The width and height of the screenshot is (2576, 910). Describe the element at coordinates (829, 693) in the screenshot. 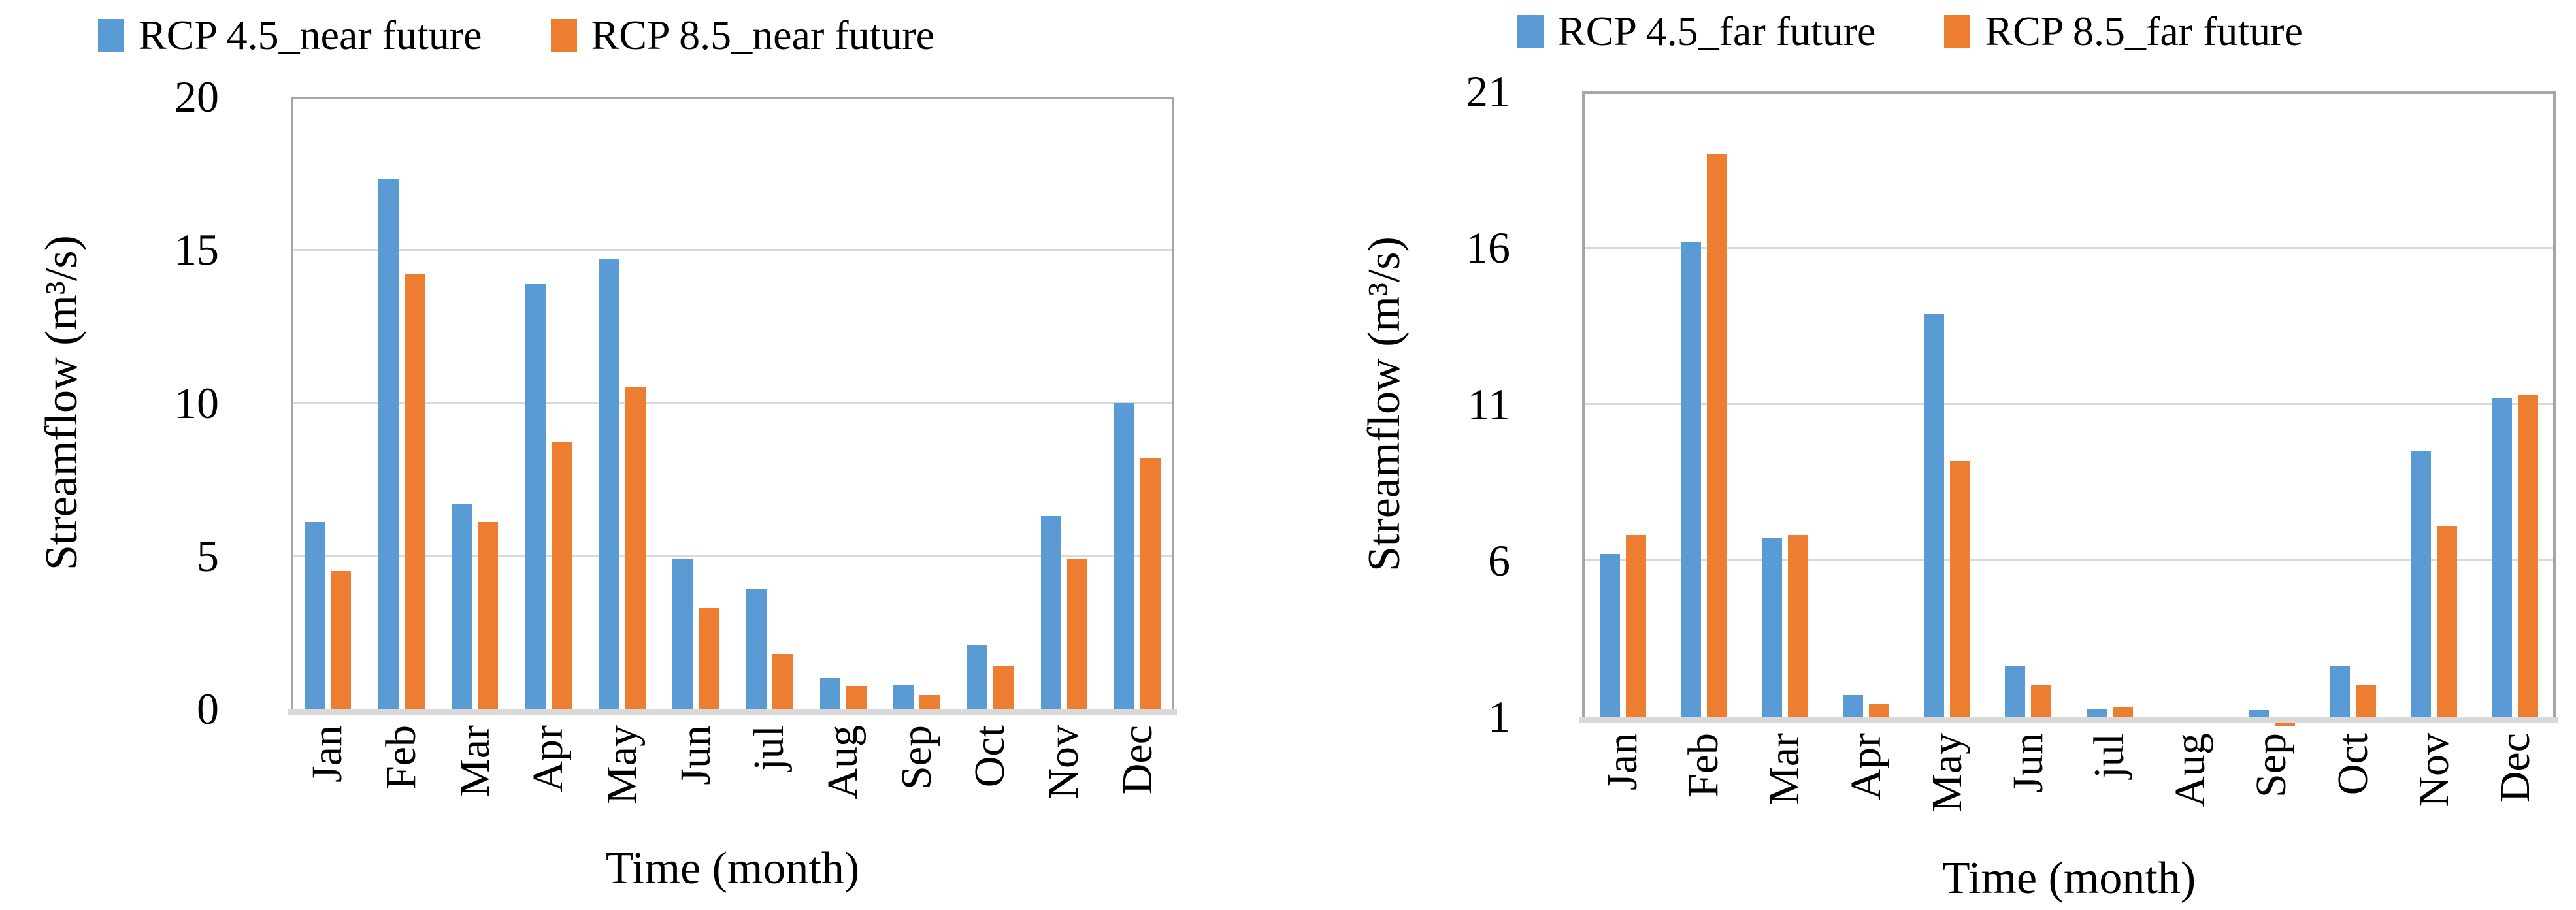

I see `bar-rcp45-aug` at that location.